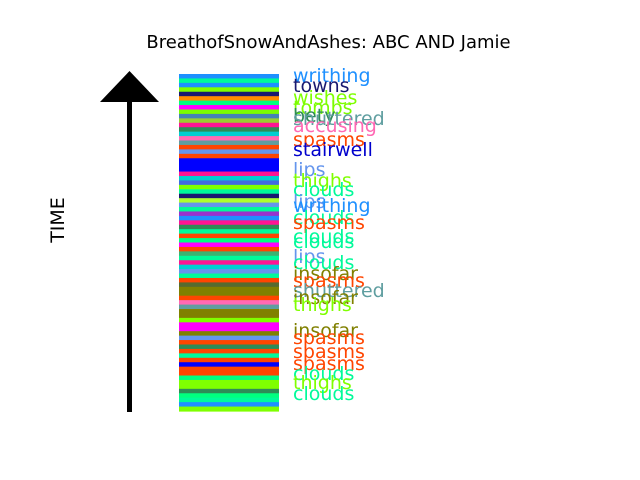 The image size is (640, 480). I want to click on word-label: accusing, so click(335, 126).